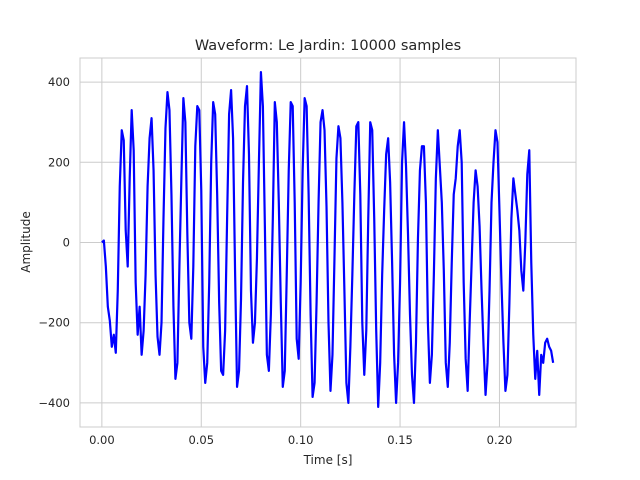 The width and height of the screenshot is (640, 480). I want to click on x-tick-labels: 0.00 0.05 0.10 0.15 0.20, so click(300, 440).